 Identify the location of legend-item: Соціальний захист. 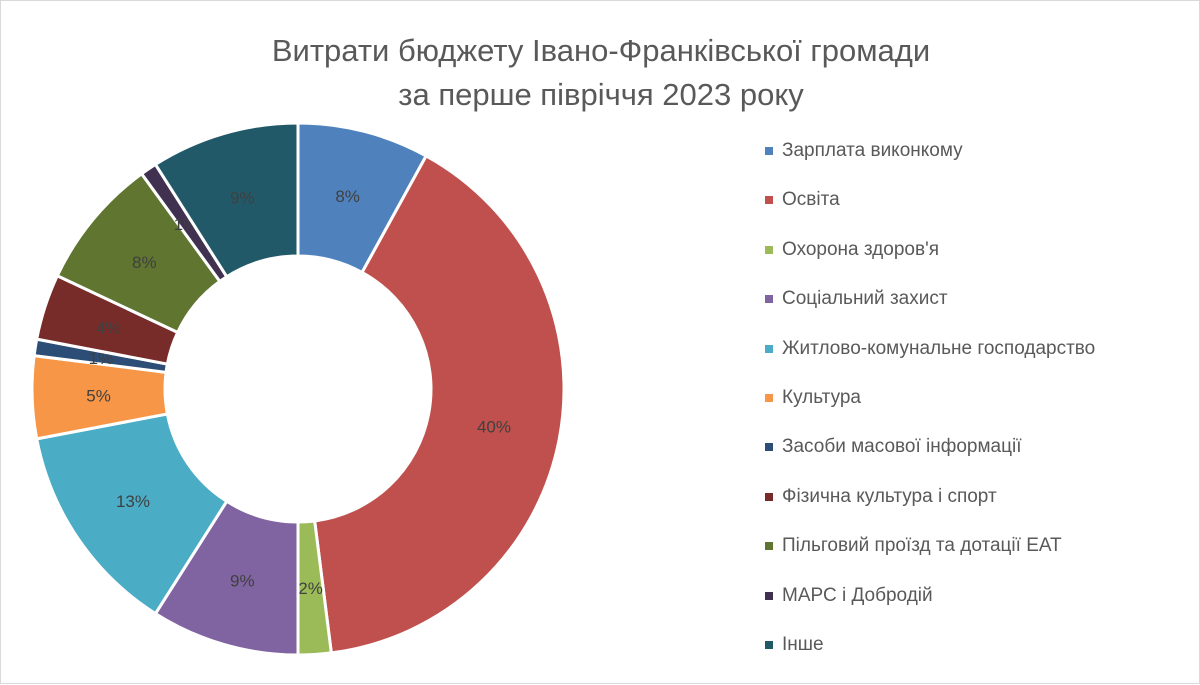
(856, 299).